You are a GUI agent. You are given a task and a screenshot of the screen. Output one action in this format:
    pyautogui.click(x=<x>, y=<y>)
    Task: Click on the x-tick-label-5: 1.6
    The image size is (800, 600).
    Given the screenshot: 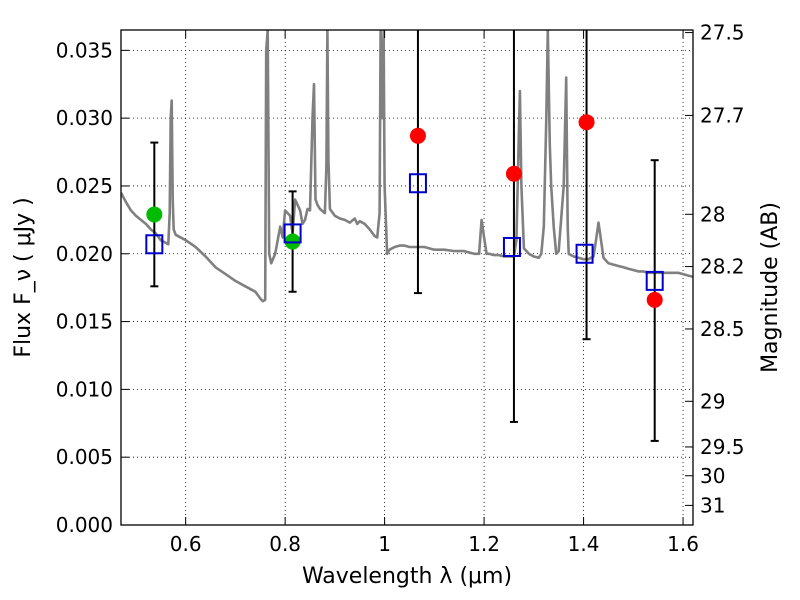 What is the action you would take?
    pyautogui.click(x=683, y=544)
    